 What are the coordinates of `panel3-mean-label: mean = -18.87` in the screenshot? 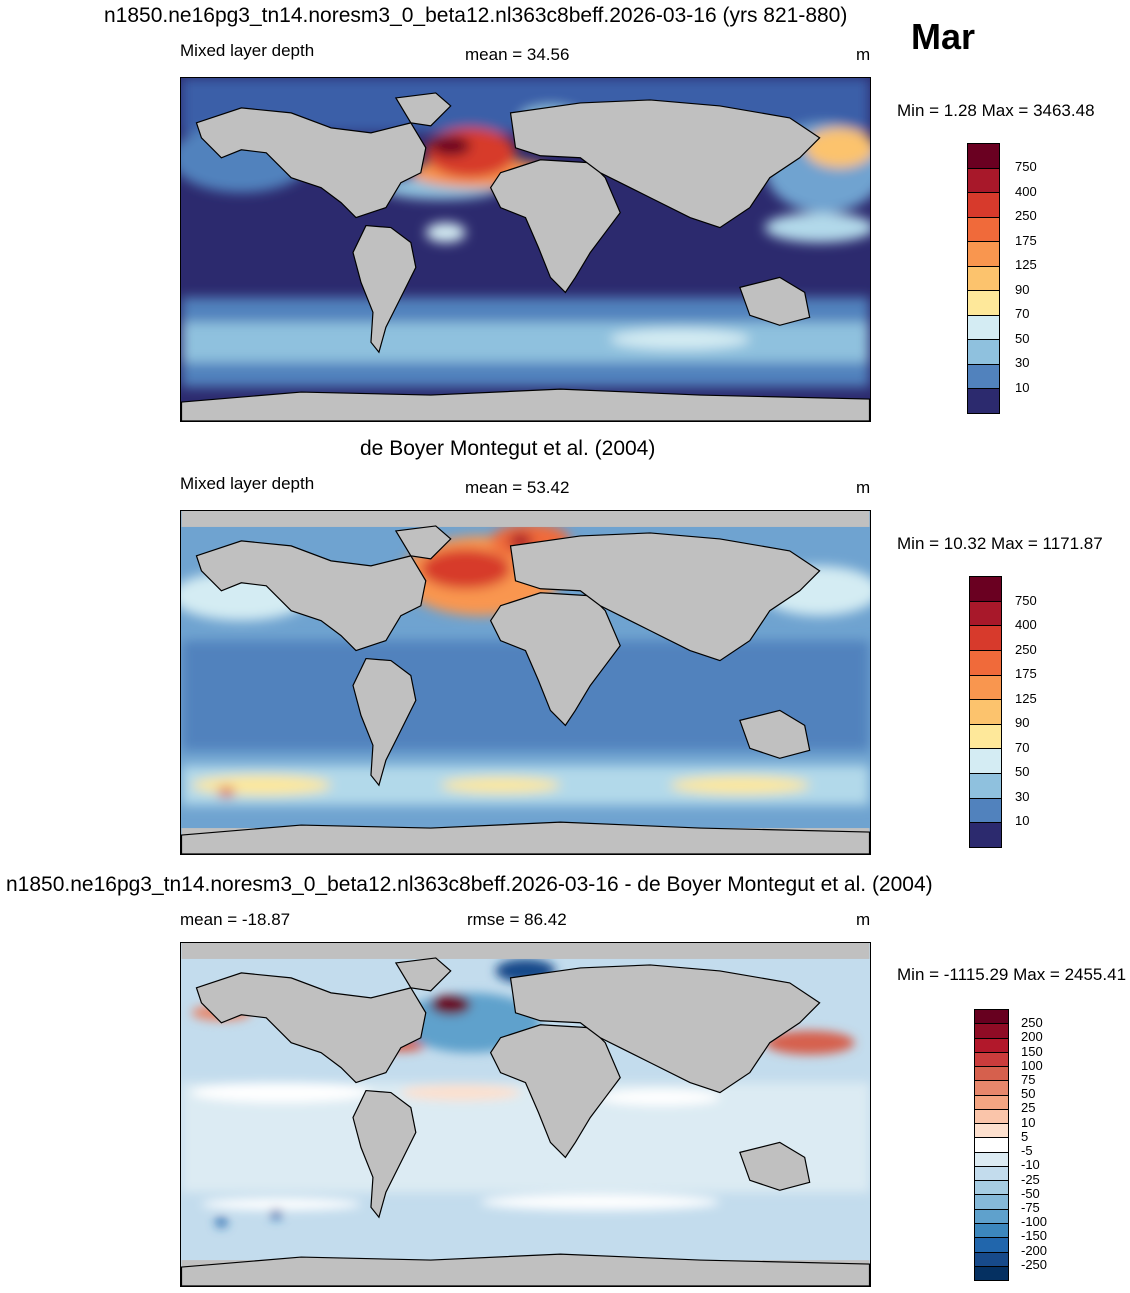 It's located at (235, 919).